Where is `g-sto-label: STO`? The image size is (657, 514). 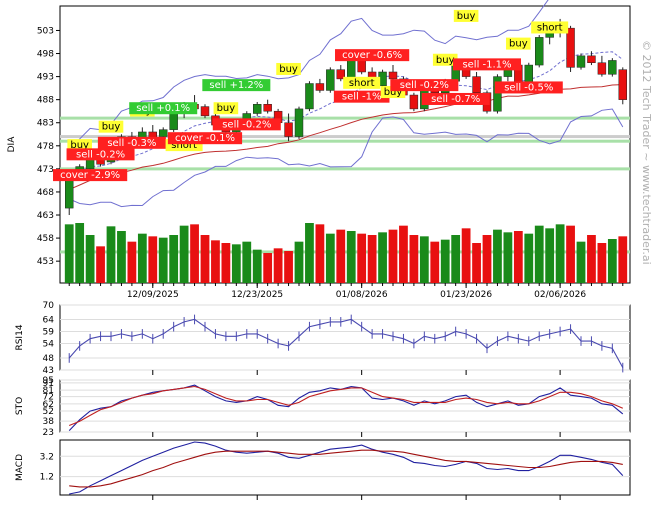 g-sto-label: STO is located at coordinates (20, 406).